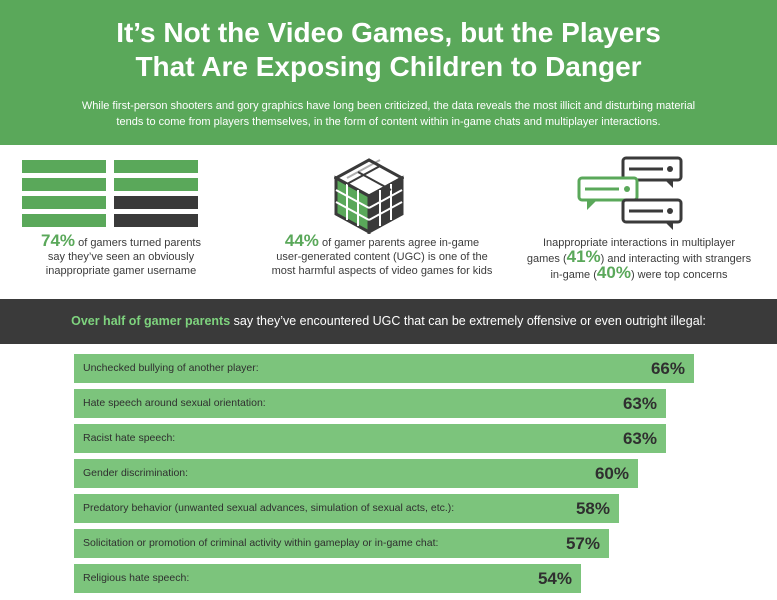 The height and width of the screenshot is (600, 777). What do you see at coordinates (327, 578) in the screenshot?
I see `chart-bar: Religious hate speech: 54%` at bounding box center [327, 578].